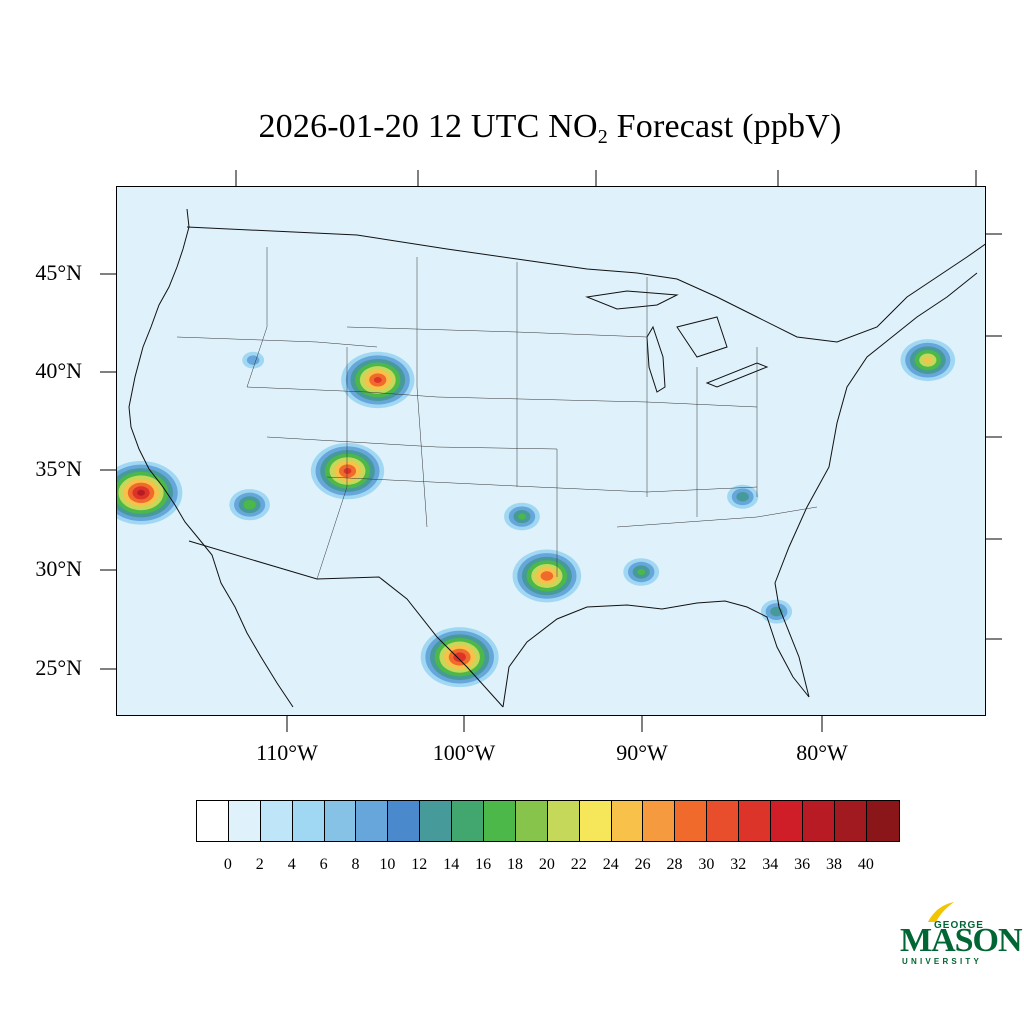  Describe the element at coordinates (355, 864) in the screenshot. I see `colorbar-tick-label: 8` at that location.